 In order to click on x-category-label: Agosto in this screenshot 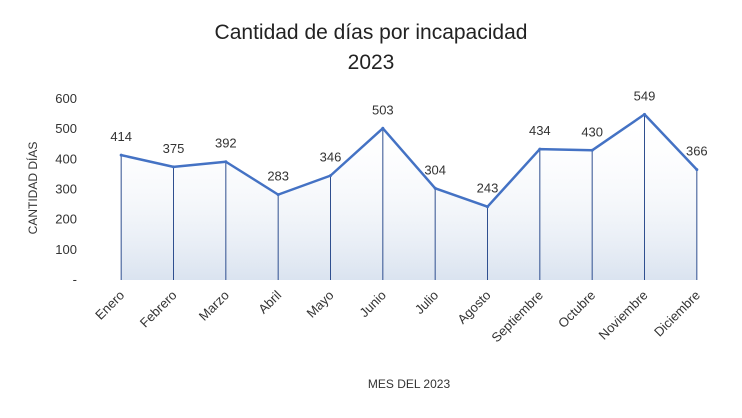, I will do `click(473, 307)`.